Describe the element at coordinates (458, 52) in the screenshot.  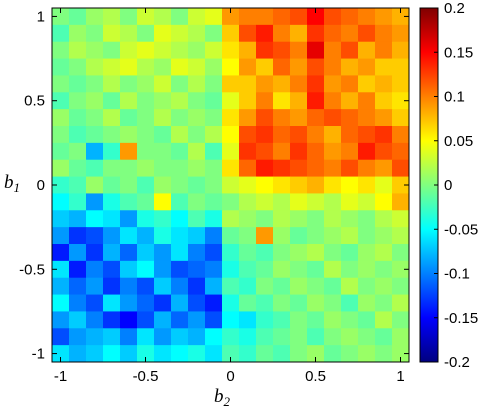
I see `colorbar-tick-label: 0.15` at that location.